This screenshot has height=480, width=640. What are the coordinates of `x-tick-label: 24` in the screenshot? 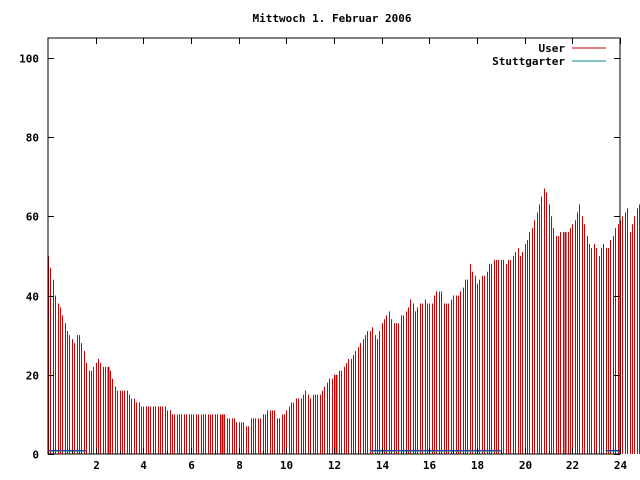 It's located at (621, 465).